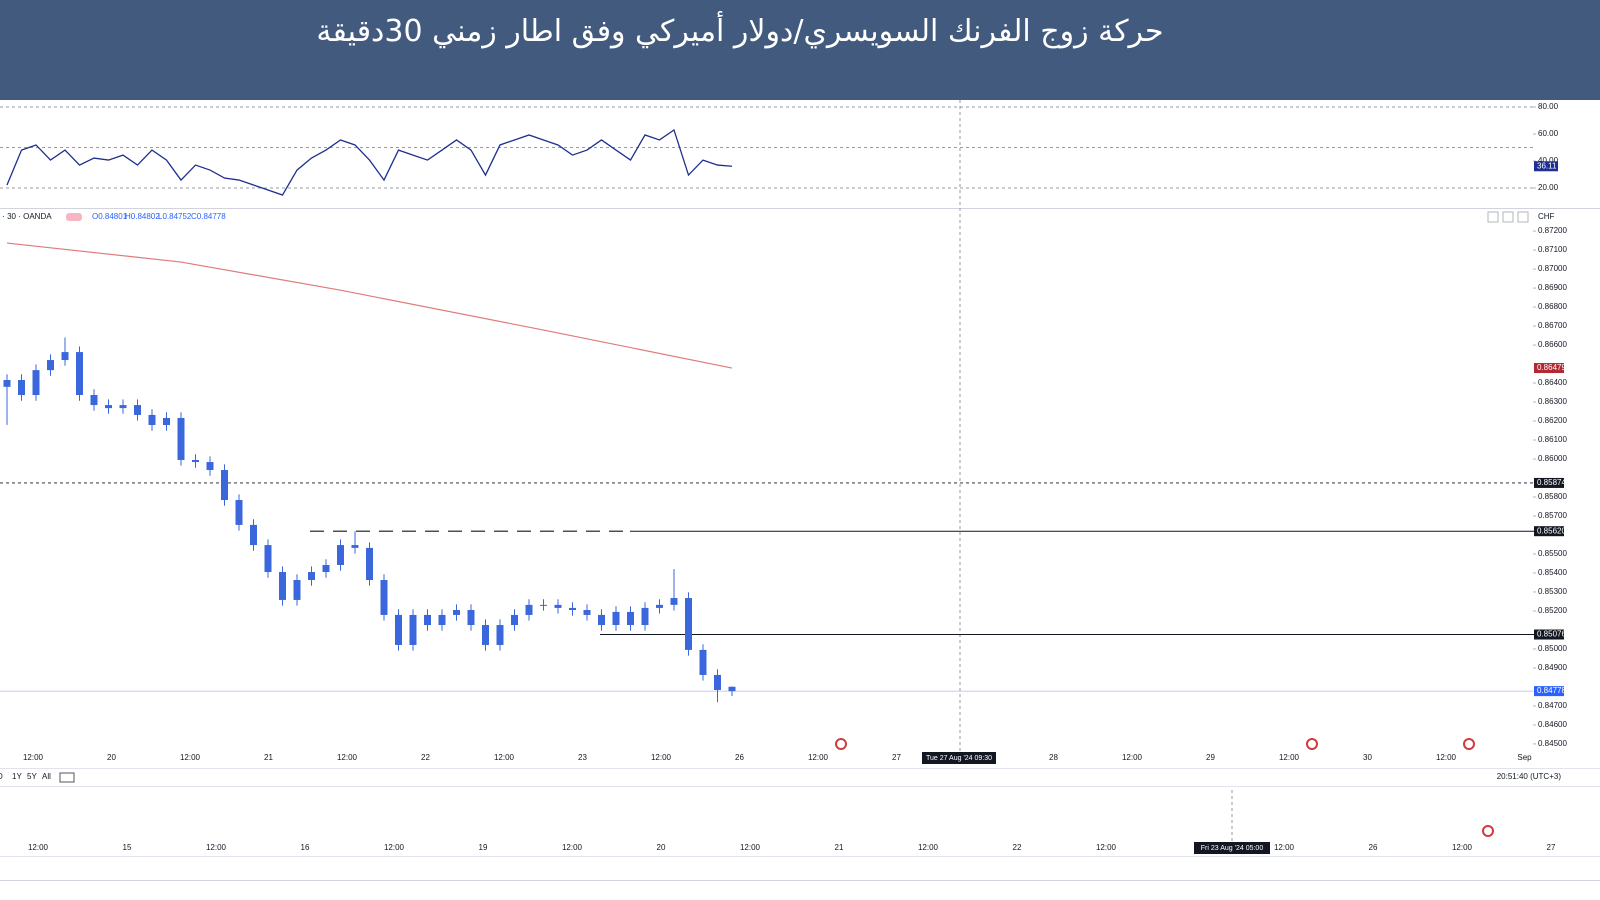 The image size is (1600, 900). What do you see at coordinates (839, 847) in the screenshot?
I see `timeline-label: 21` at bounding box center [839, 847].